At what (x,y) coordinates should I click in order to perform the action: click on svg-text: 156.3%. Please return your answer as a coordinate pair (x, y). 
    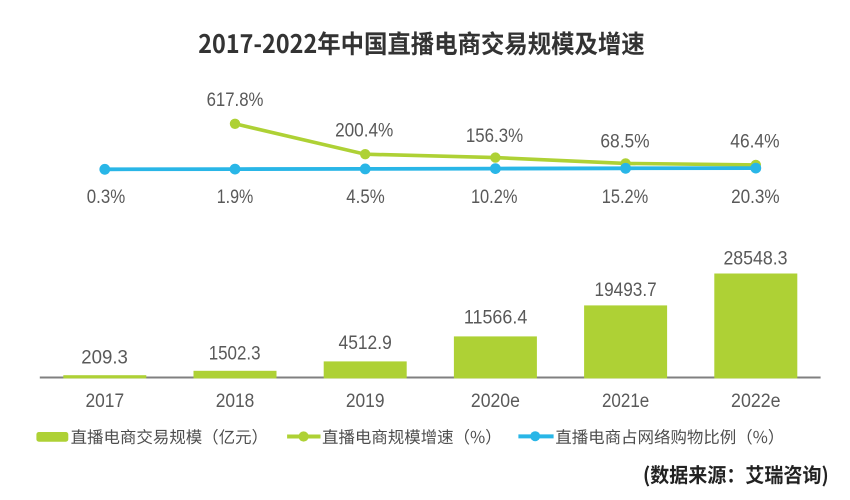
    Looking at the image, I should click on (494, 136).